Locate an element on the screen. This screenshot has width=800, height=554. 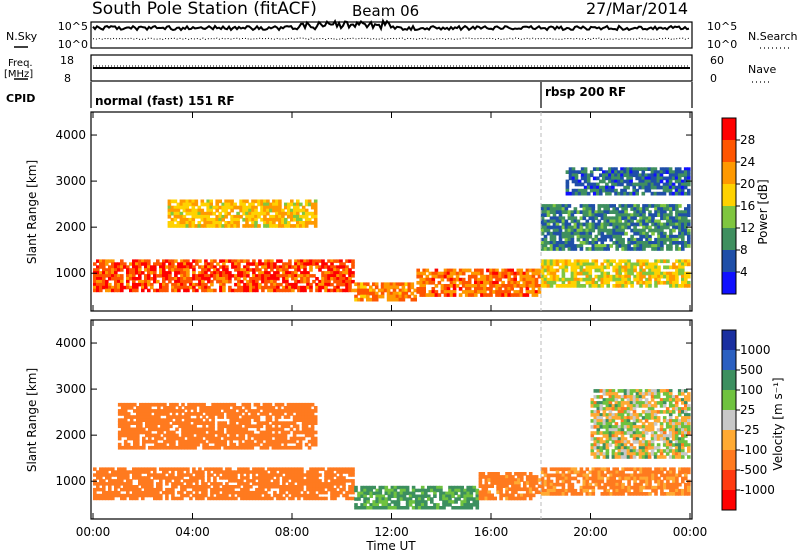
freq-left-tick-bottom: 8 is located at coordinates (67, 78).